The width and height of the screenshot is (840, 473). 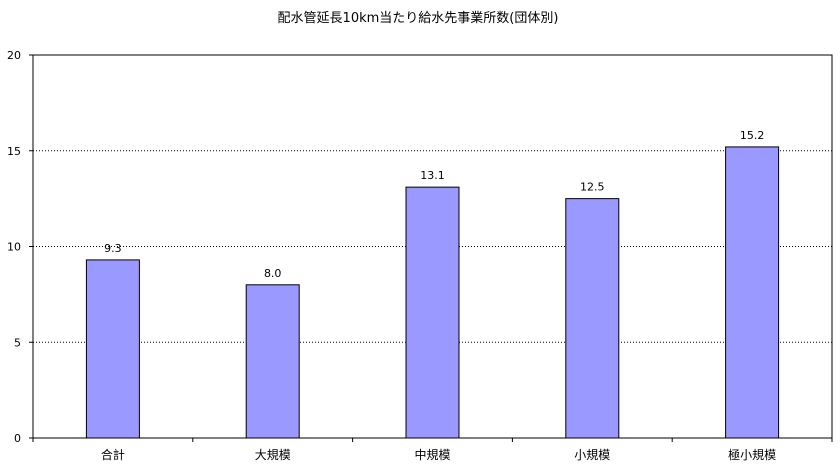 What do you see at coordinates (17, 438) in the screenshot?
I see `y-tick-label: 0` at bounding box center [17, 438].